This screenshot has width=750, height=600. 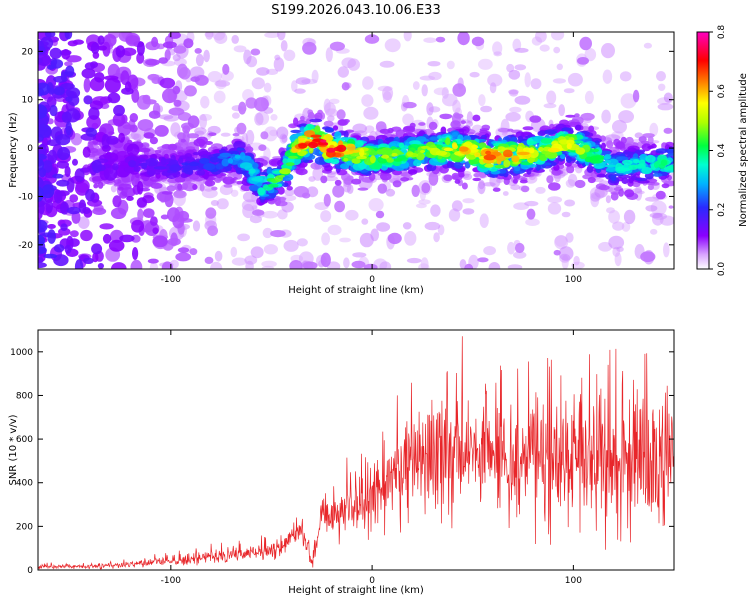 I want to click on colorbar-gradient, so click(x=703, y=150).